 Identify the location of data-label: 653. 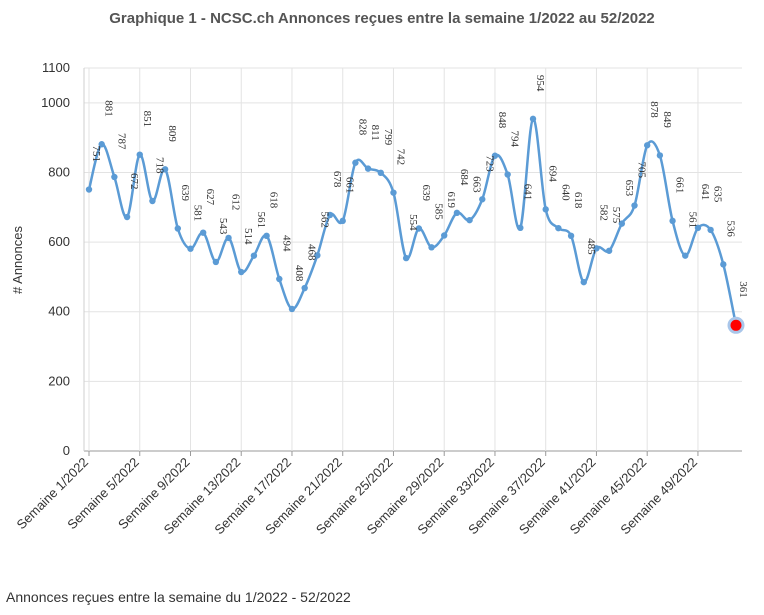
(629, 188).